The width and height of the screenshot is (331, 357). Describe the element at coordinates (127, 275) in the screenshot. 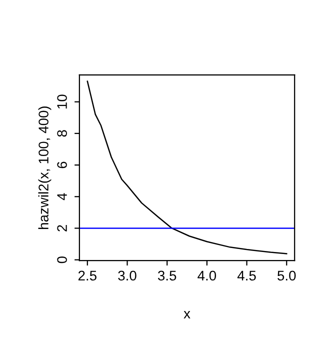

I see `x-tick-label: 3.0` at that location.